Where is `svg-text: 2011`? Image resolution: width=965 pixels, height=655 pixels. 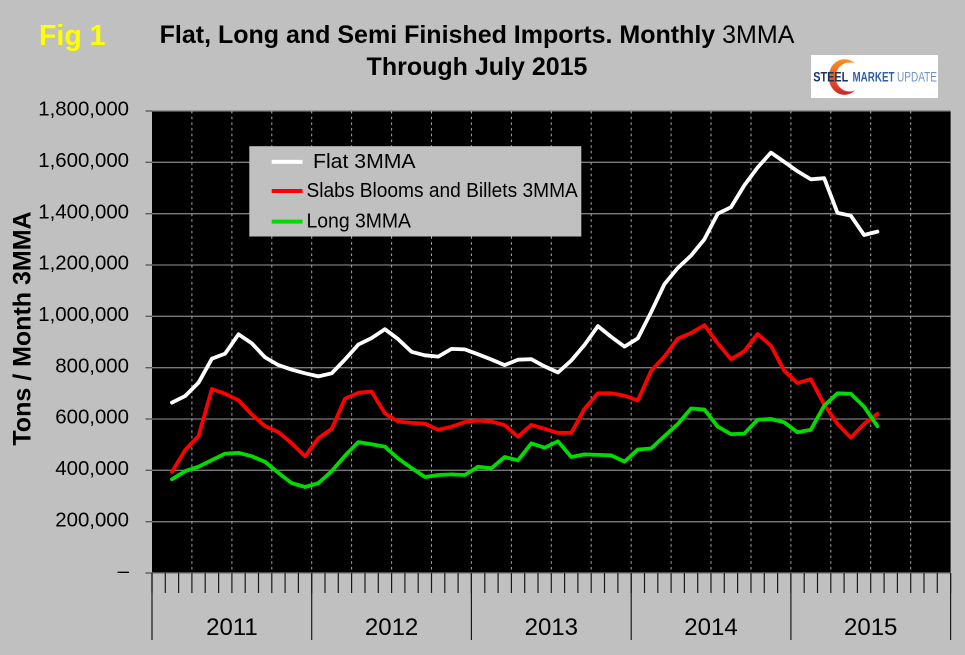
svg-text: 2011 is located at coordinates (232, 627).